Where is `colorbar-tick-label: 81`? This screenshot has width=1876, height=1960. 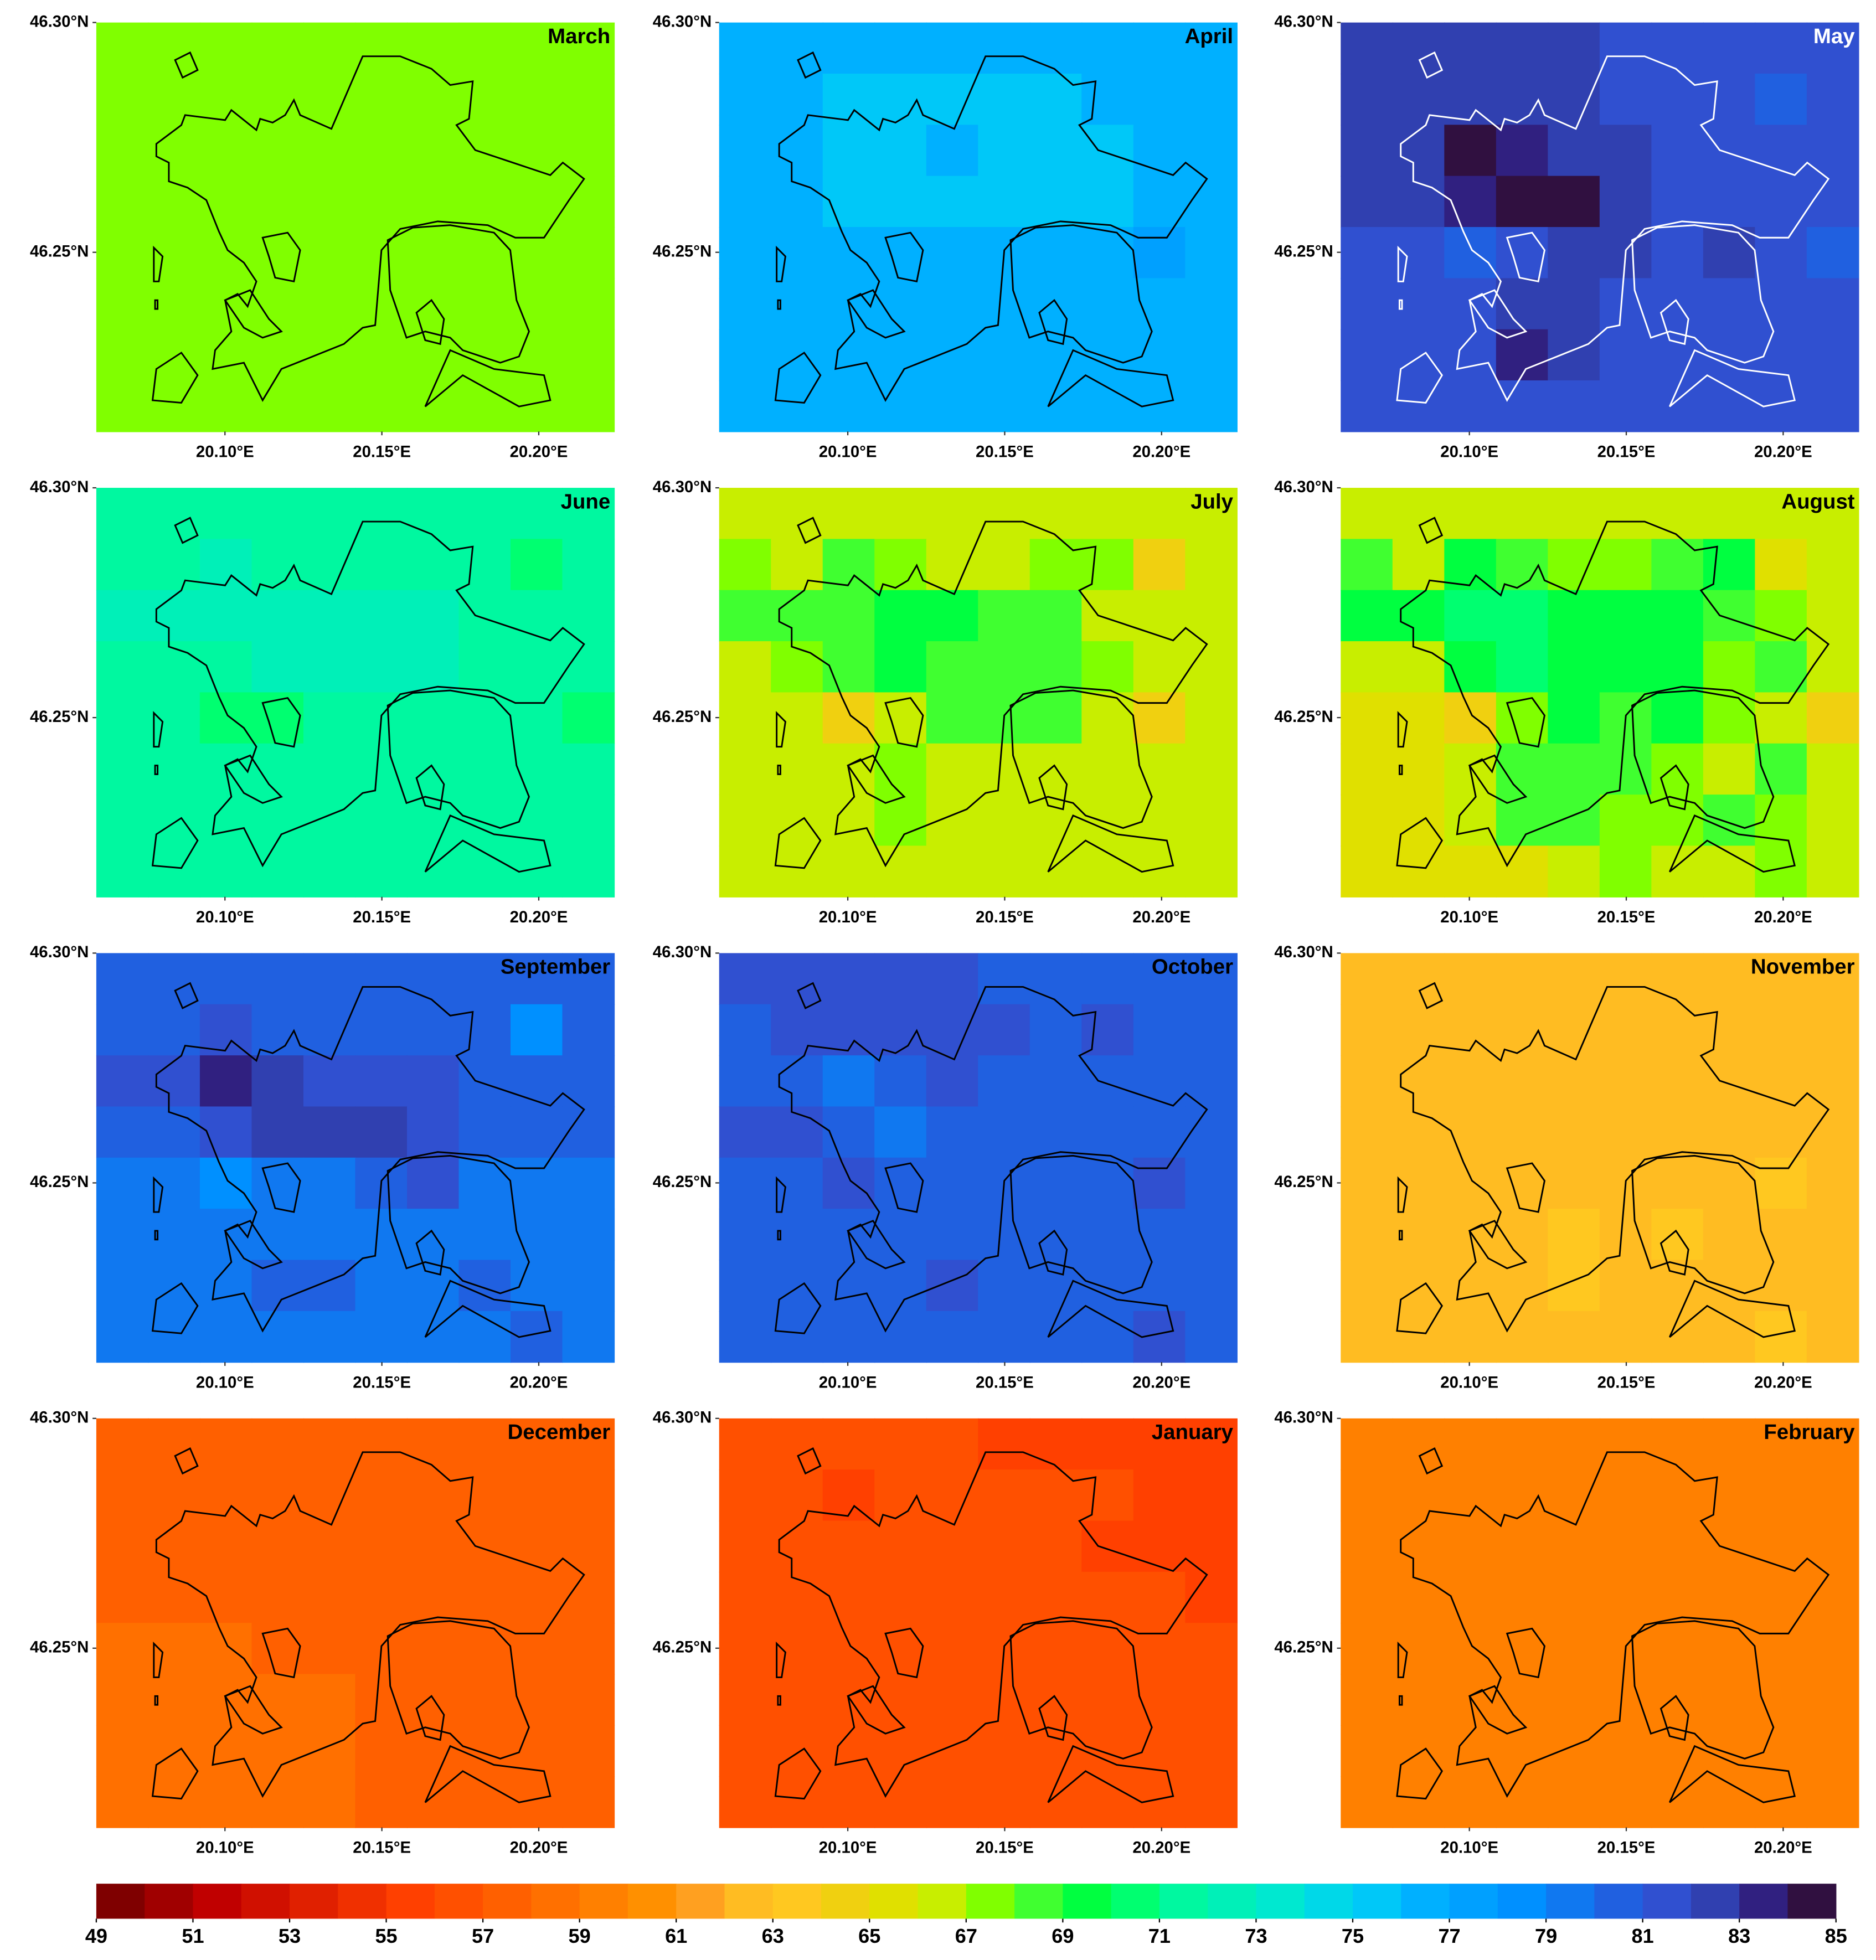
colorbar-tick-label: 81 is located at coordinates (1643, 1936).